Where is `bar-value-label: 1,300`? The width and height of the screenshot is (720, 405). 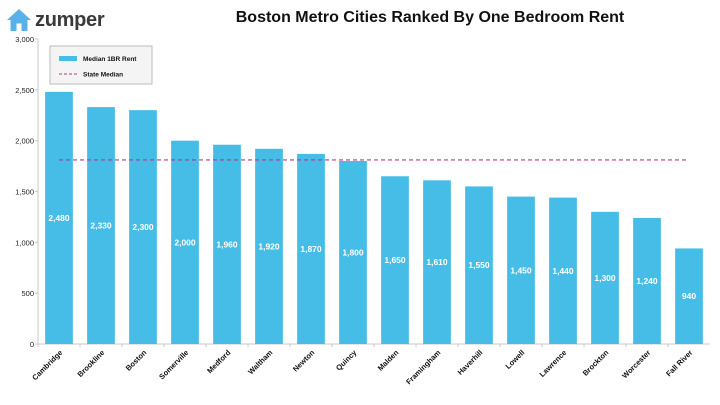
bar-value-label: 1,300 is located at coordinates (605, 278).